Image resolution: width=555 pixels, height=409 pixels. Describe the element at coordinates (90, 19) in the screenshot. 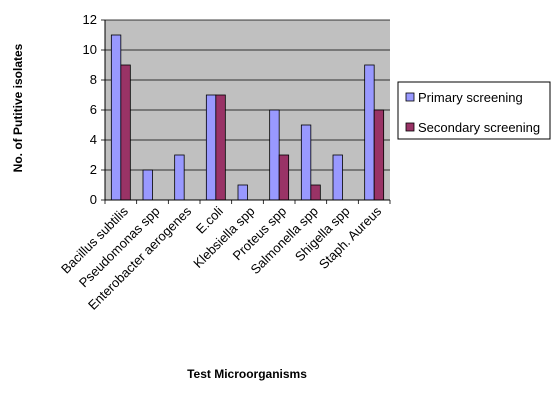

I see `y-tick-label: 12` at that location.